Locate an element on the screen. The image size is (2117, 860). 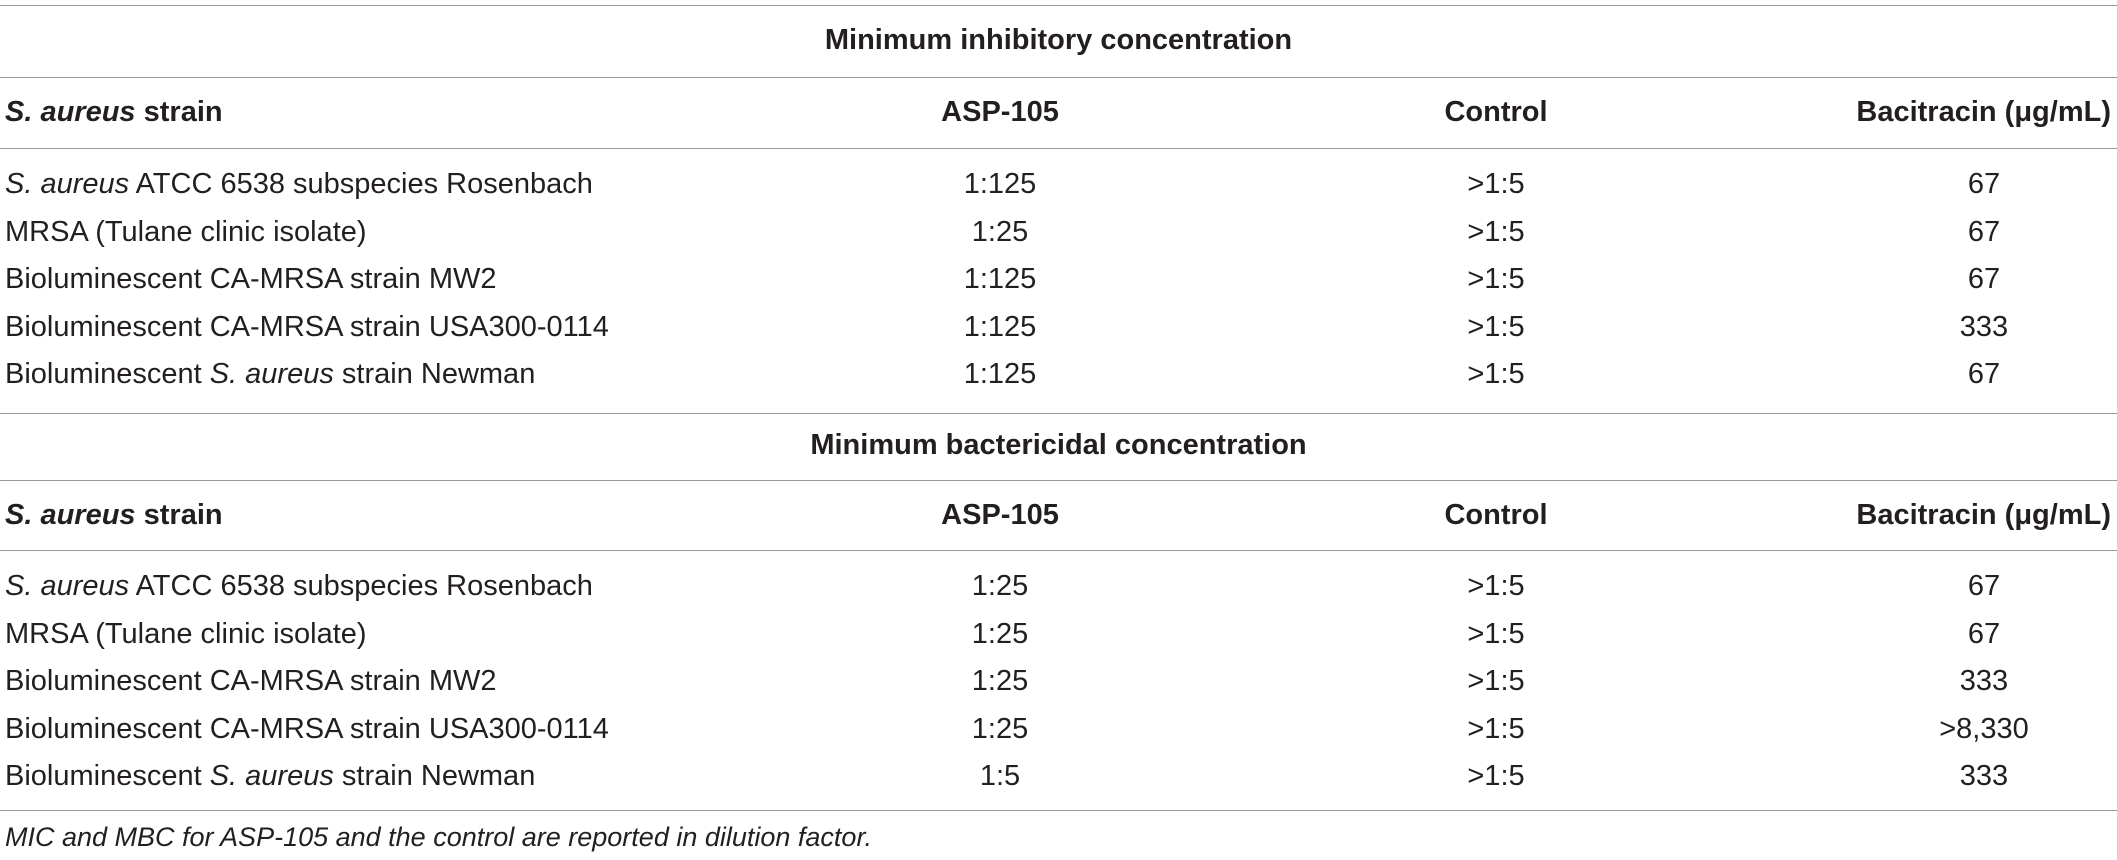
asp105-cell: 1:5 is located at coordinates (1000, 776).